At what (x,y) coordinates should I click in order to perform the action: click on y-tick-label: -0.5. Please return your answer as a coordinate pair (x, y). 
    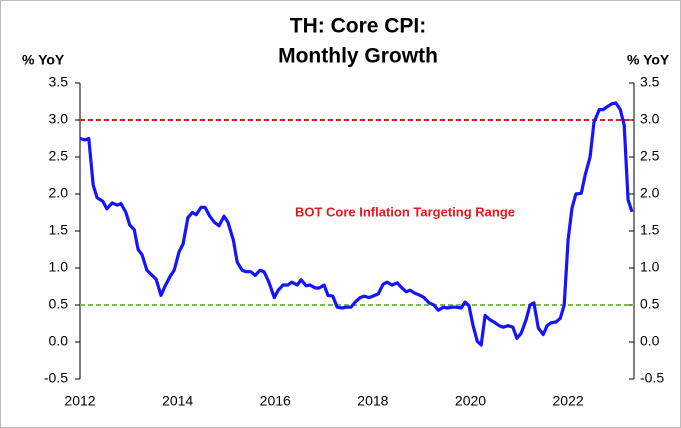
    Looking at the image, I should click on (56, 378).